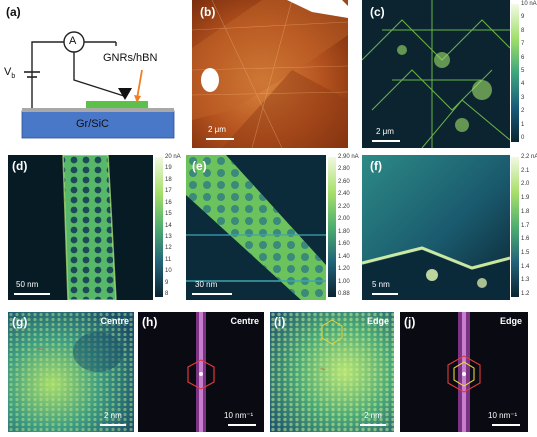 This screenshot has height=437, width=537. Describe the element at coordinates (344, 194) in the screenshot. I see `colorbar-tick-label: 2.40` at that location.